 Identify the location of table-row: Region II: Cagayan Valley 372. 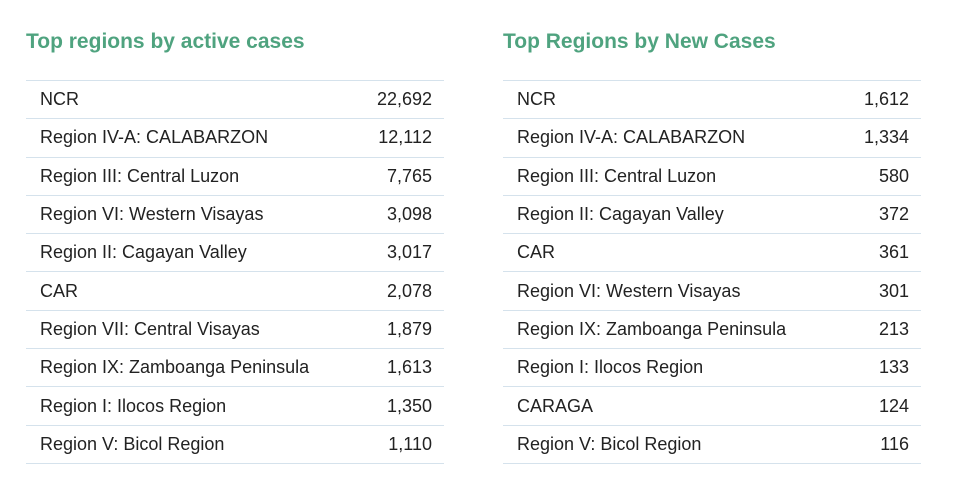
(712, 215).